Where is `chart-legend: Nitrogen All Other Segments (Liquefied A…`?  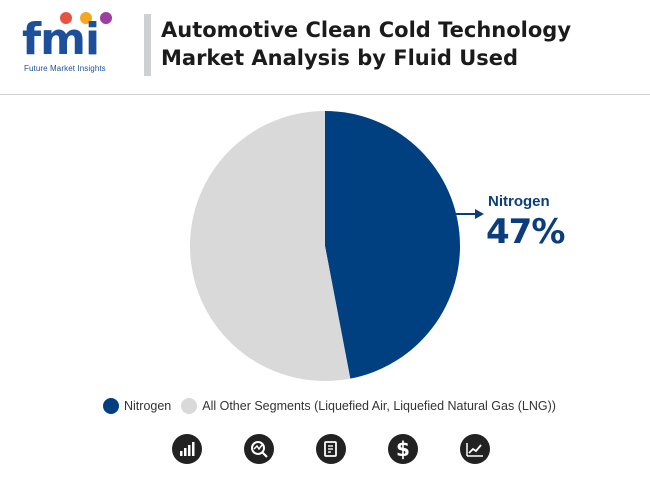 chart-legend: Nitrogen All Other Segments (Liquefied A… is located at coordinates (334, 406).